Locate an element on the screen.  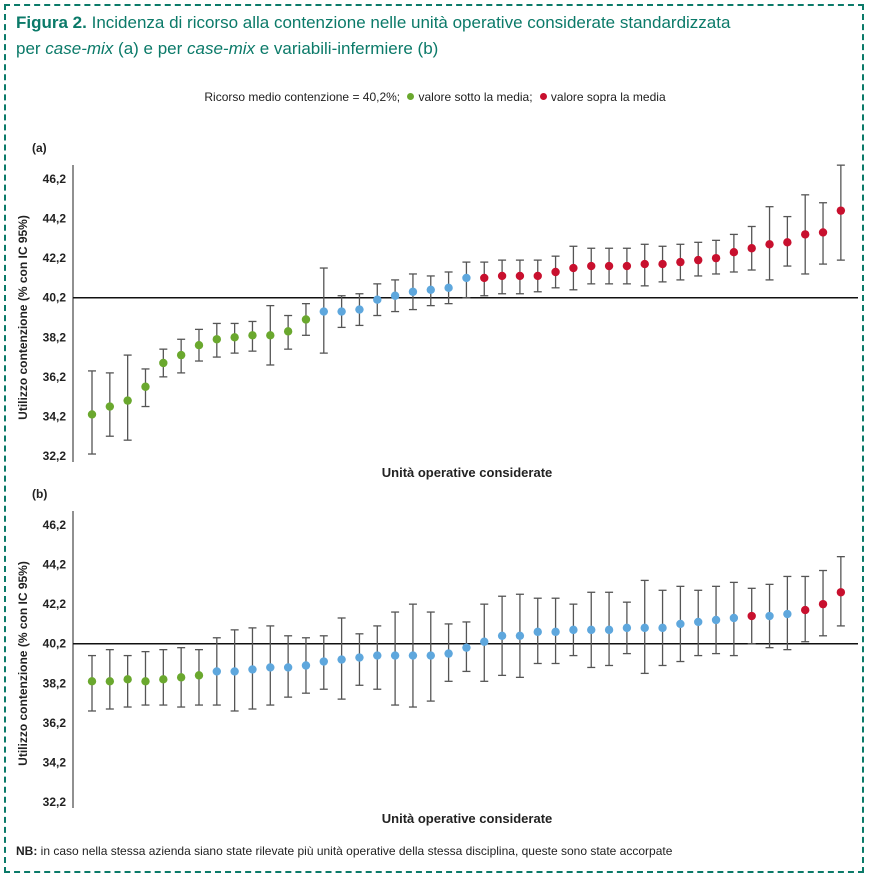
figure-title-part1: per is located at coordinates (31, 48).